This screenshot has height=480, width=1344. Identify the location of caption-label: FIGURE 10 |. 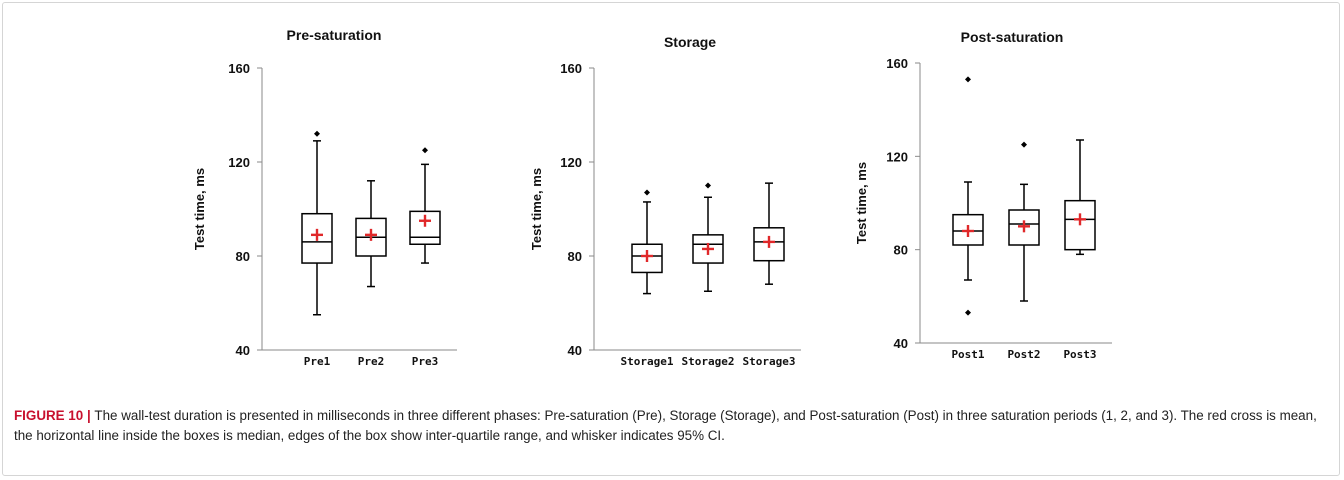
(54, 415).